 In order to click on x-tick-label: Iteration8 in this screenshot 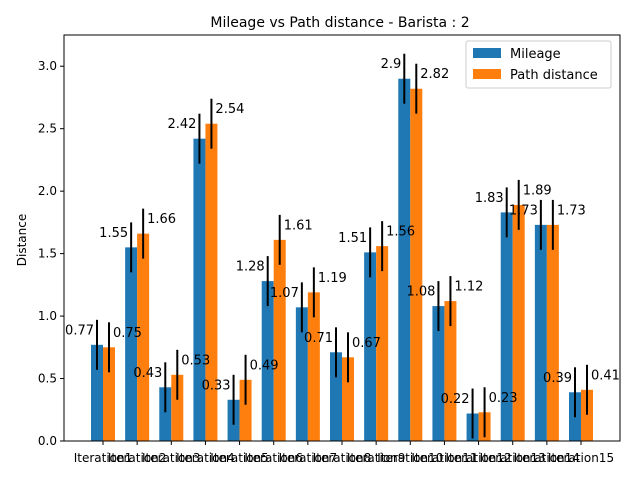, I will do `click(342, 458)`.